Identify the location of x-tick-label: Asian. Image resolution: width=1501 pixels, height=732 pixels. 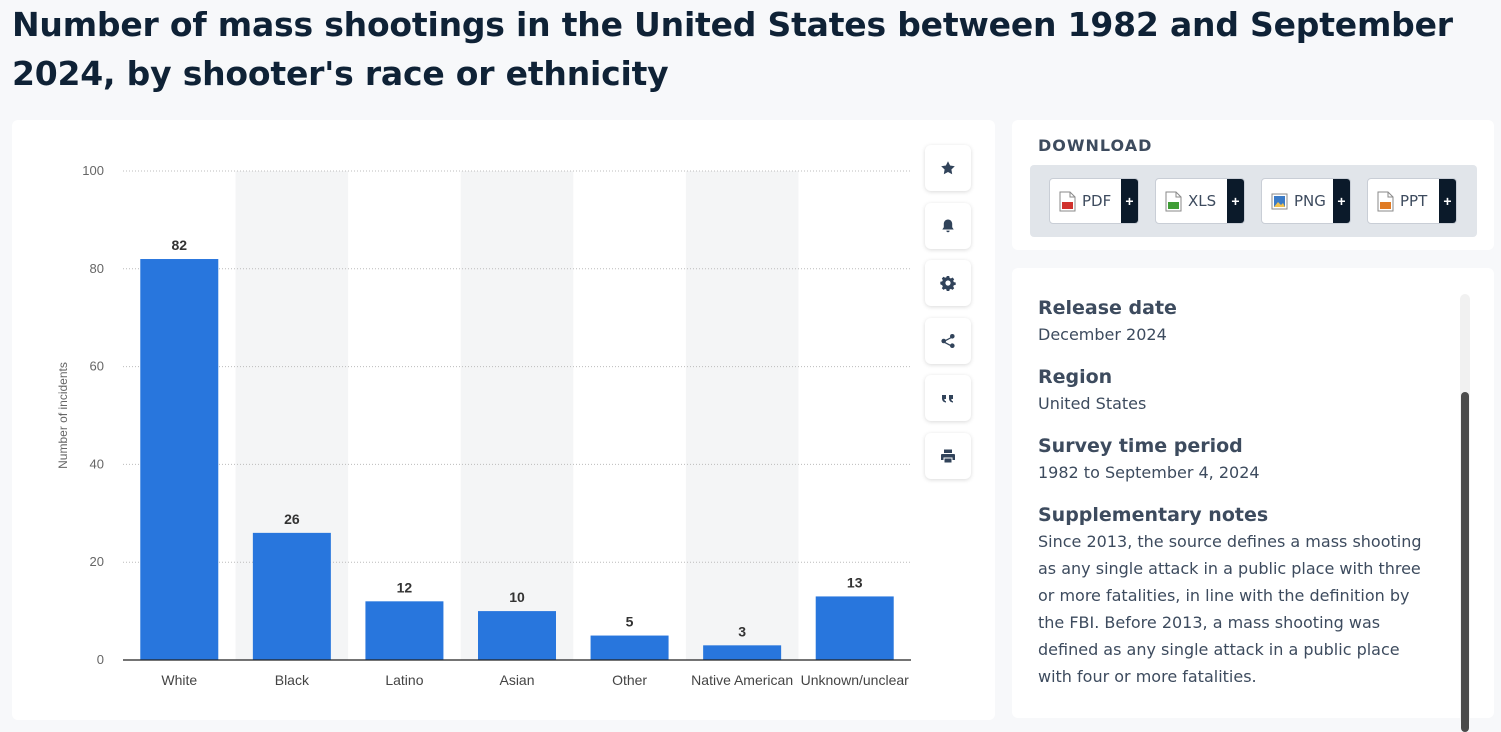
(516, 680).